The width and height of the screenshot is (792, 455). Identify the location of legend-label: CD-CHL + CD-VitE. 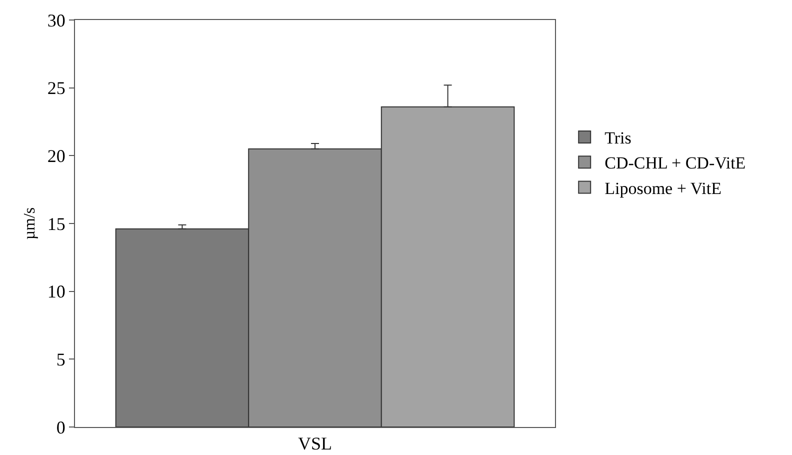
(675, 163).